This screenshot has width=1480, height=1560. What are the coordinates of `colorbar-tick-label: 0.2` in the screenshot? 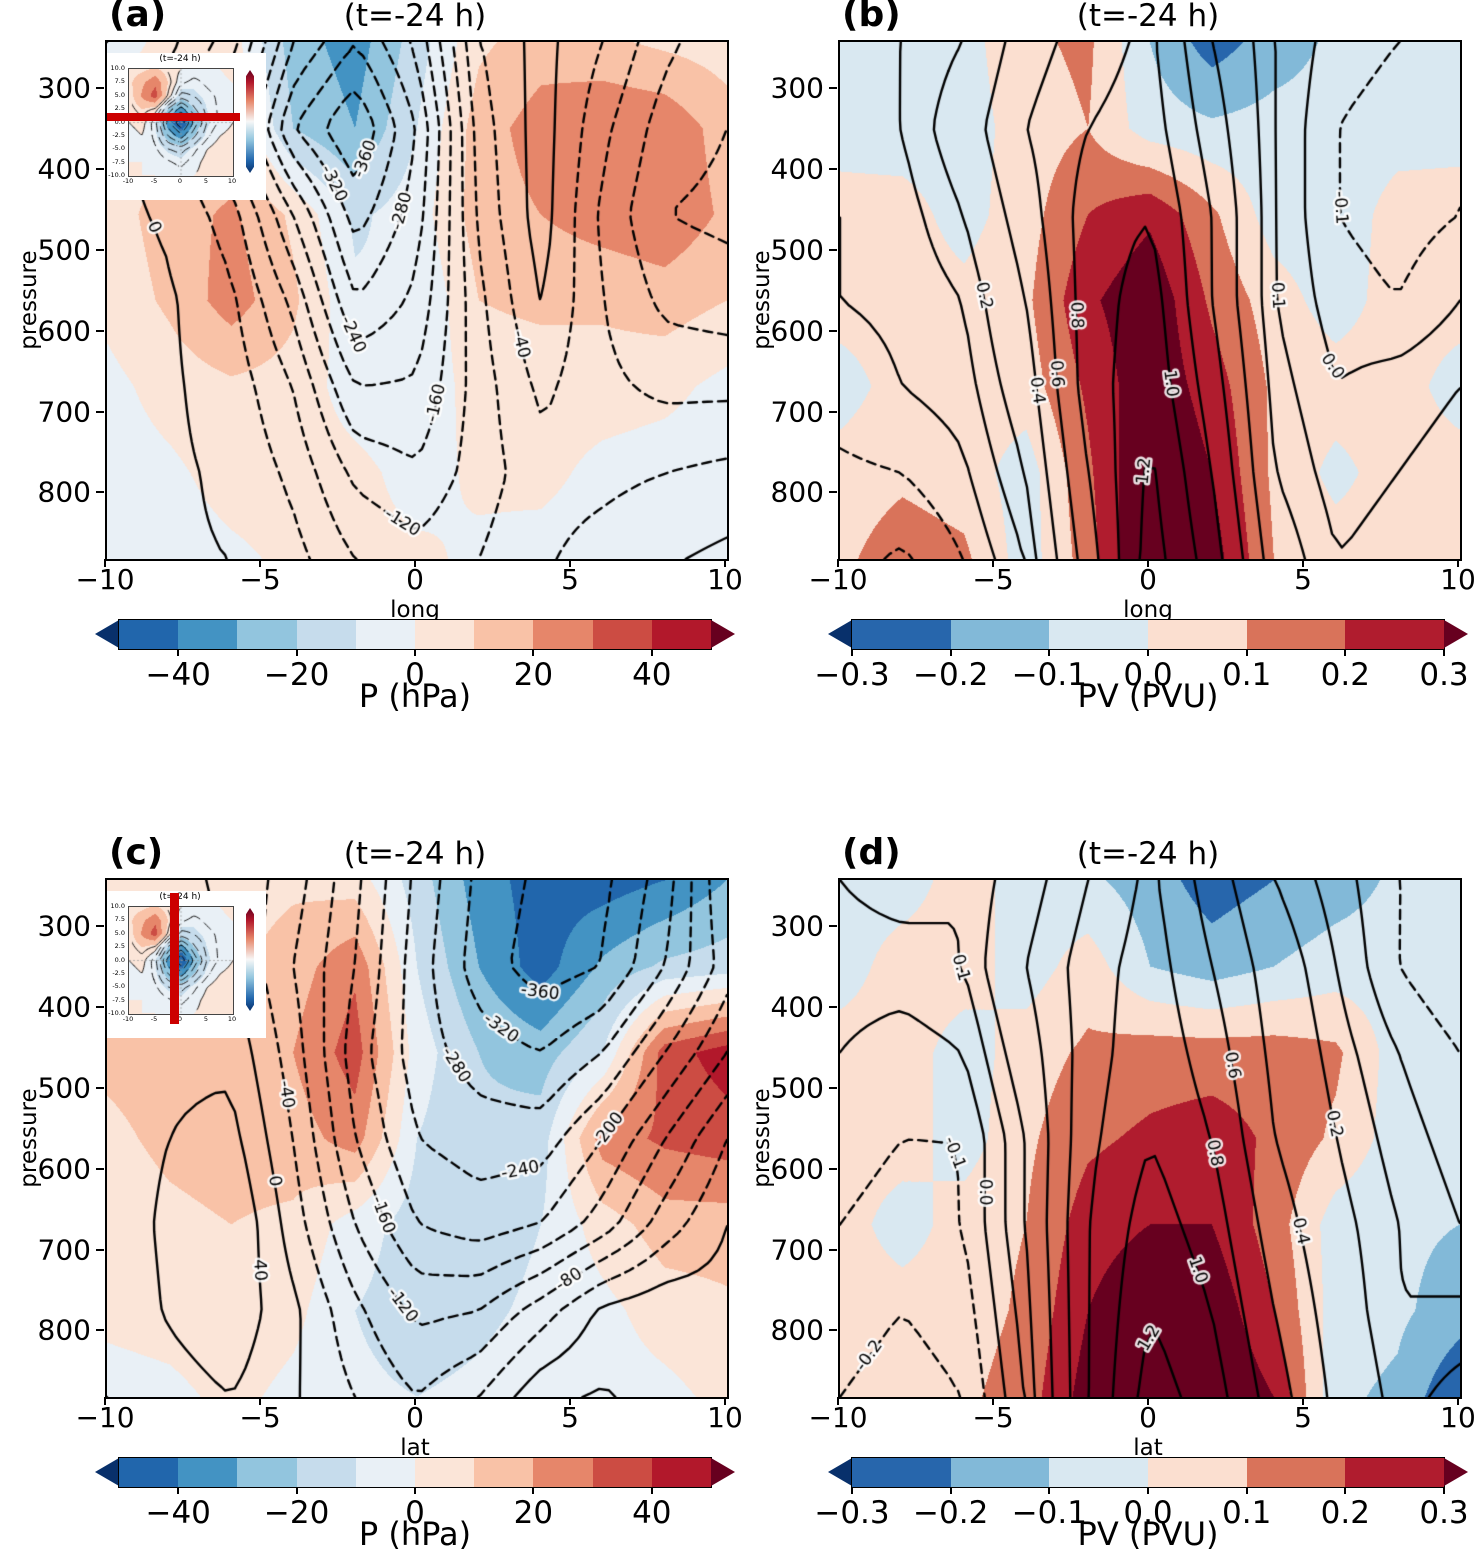 It's located at (1345, 675).